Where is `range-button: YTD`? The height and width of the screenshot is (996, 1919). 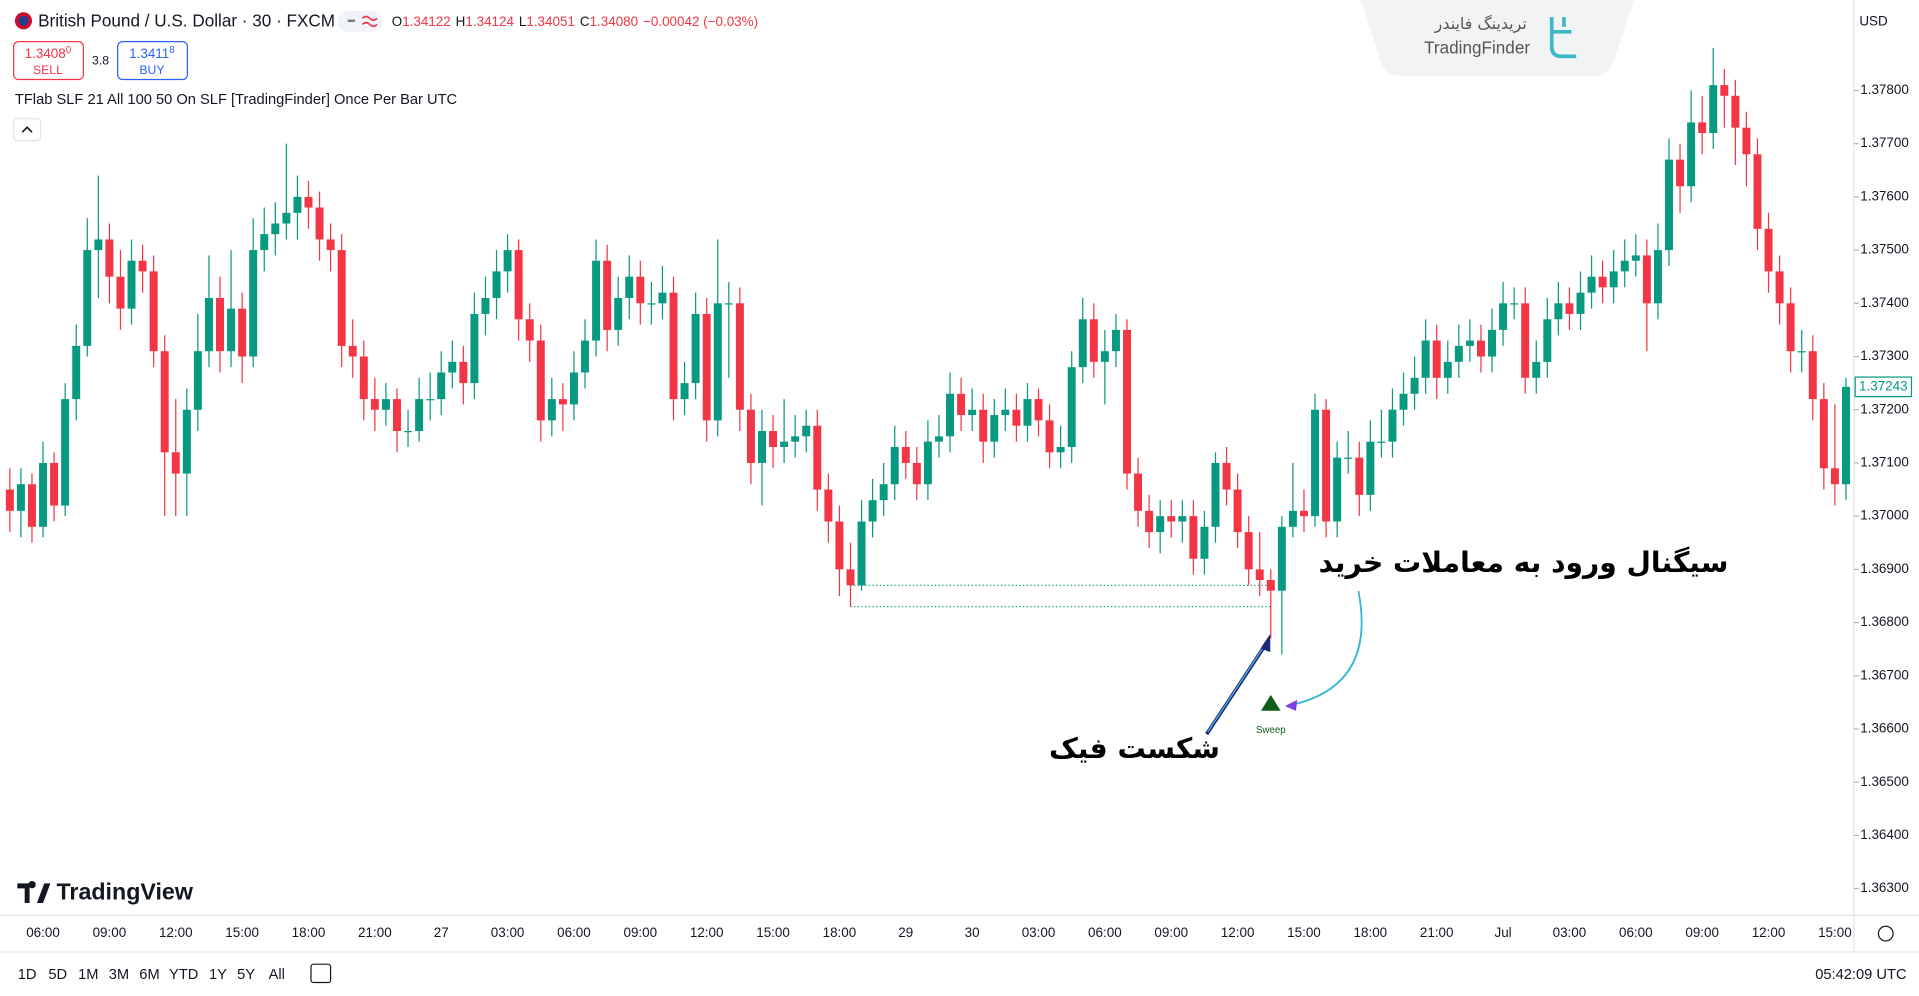
range-button: YTD is located at coordinates (183, 975).